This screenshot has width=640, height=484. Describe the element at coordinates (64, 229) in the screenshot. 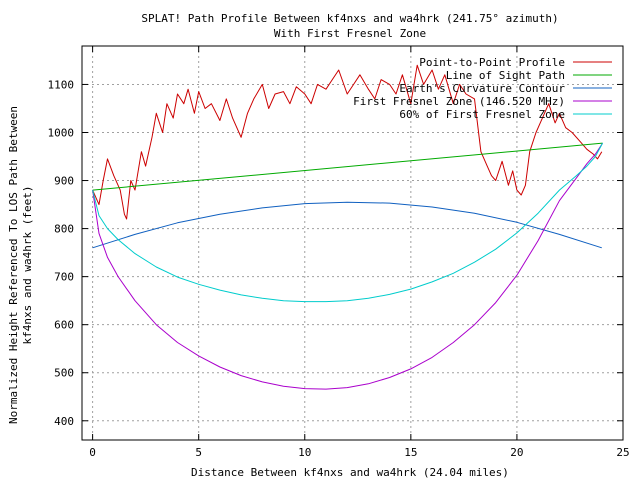

I see `y-tick-label: 800` at that location.